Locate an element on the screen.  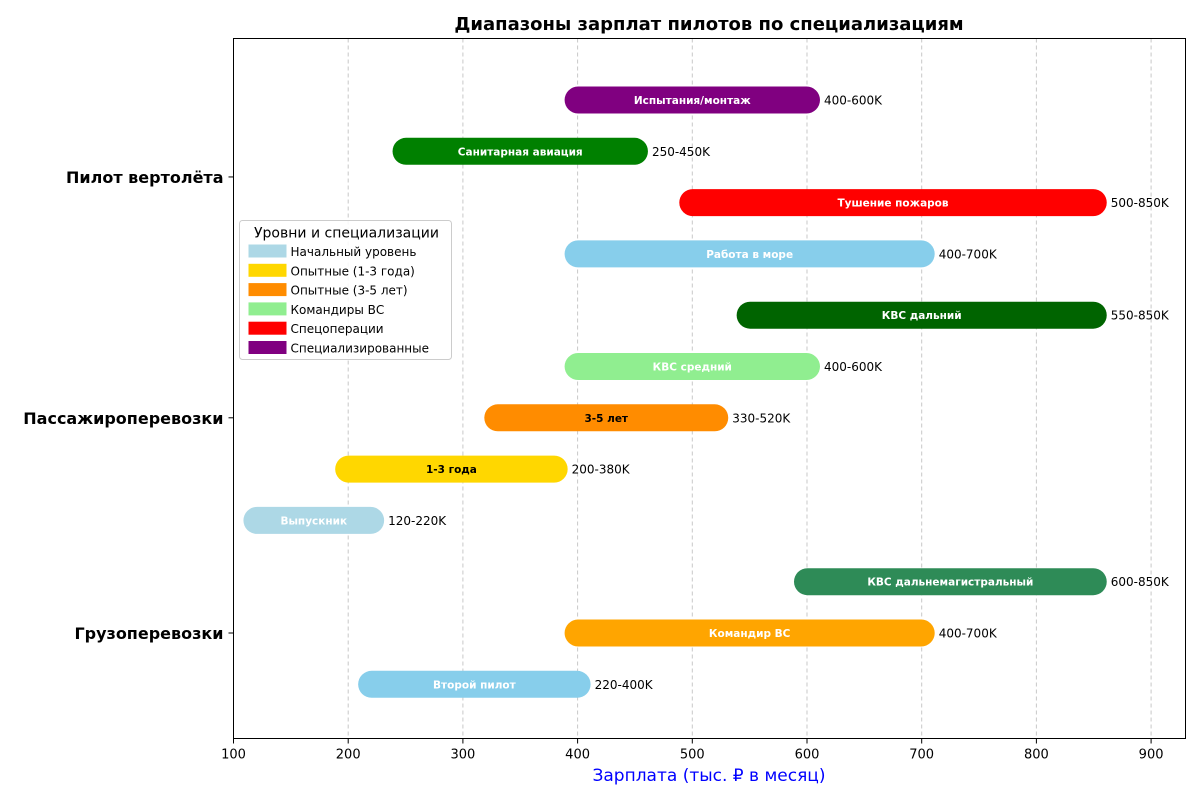
salary-bar-group: Работа в море 400-700K is located at coordinates (781, 254).